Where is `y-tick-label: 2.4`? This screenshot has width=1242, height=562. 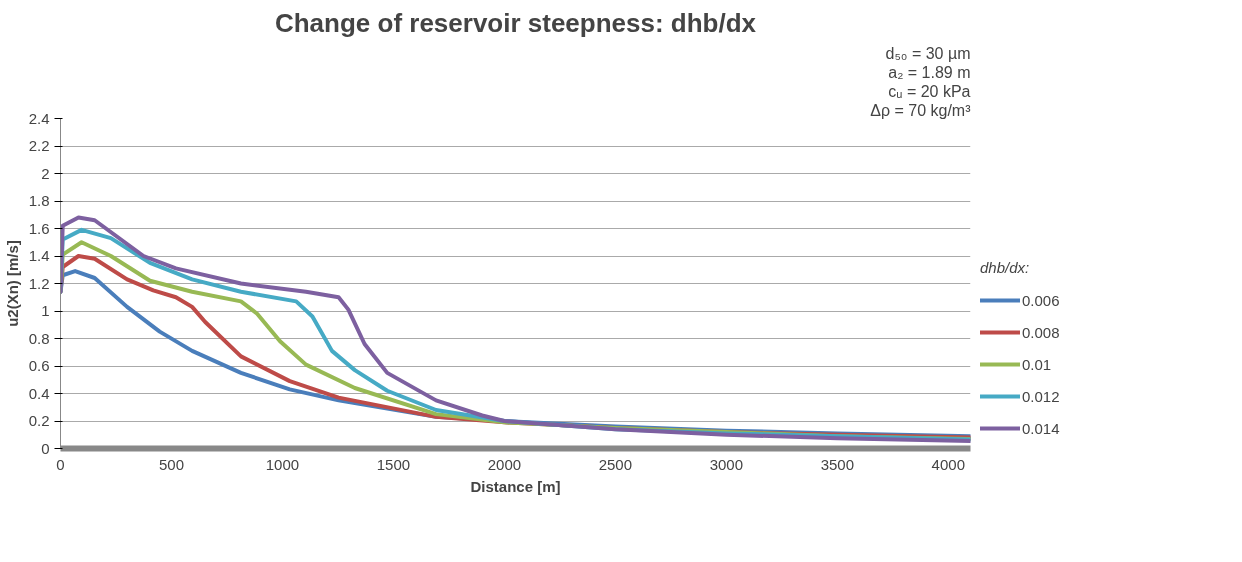
y-tick-label: 2.4 is located at coordinates (39, 118).